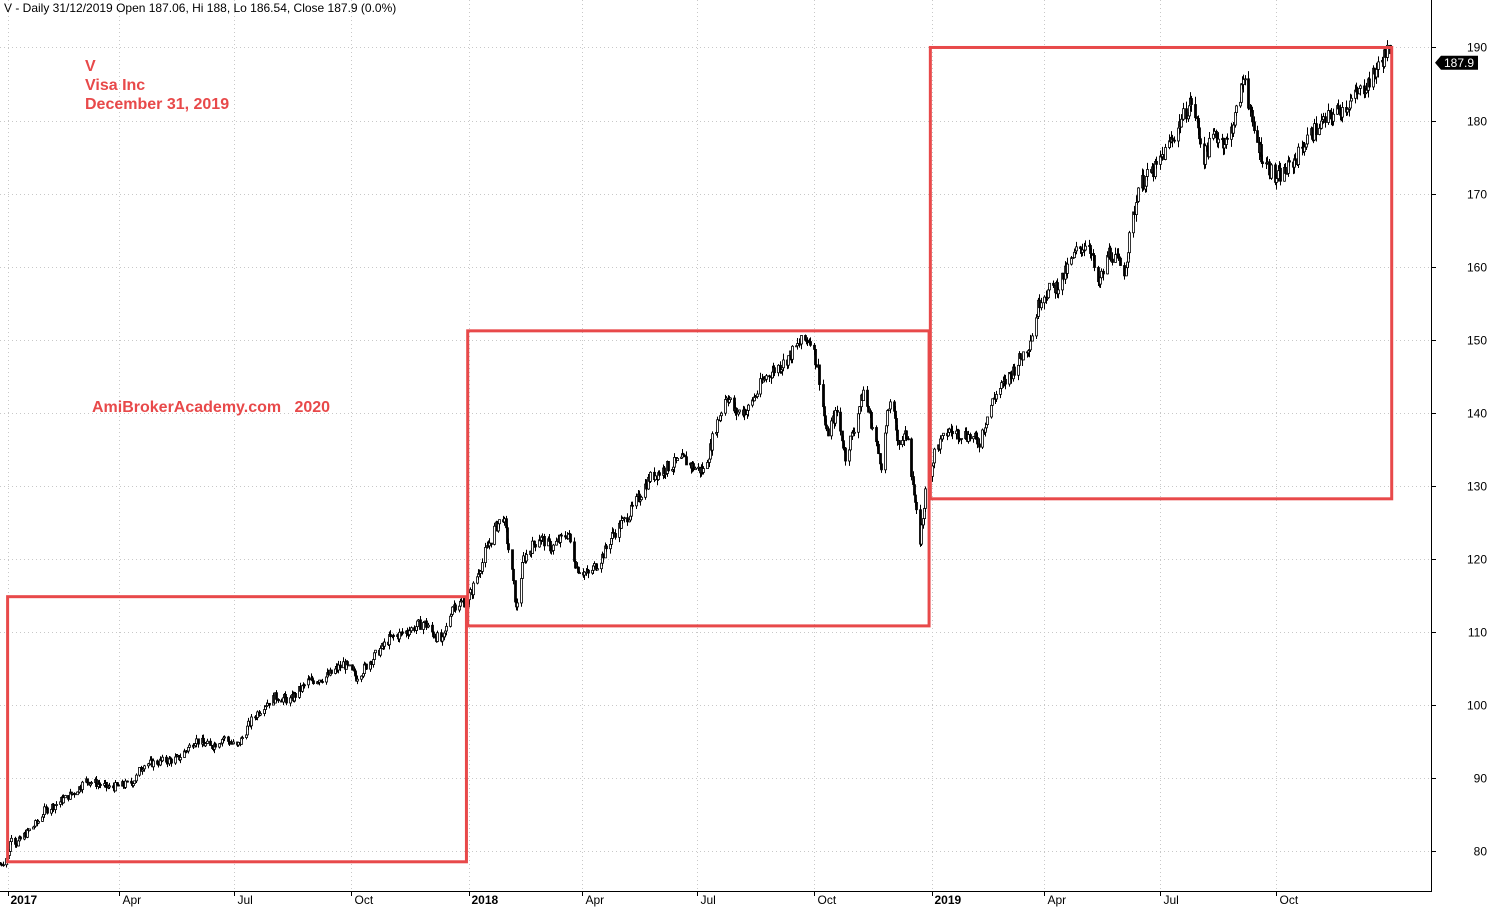  I want to click on annotation-date: December 31, 2019, so click(157, 104).